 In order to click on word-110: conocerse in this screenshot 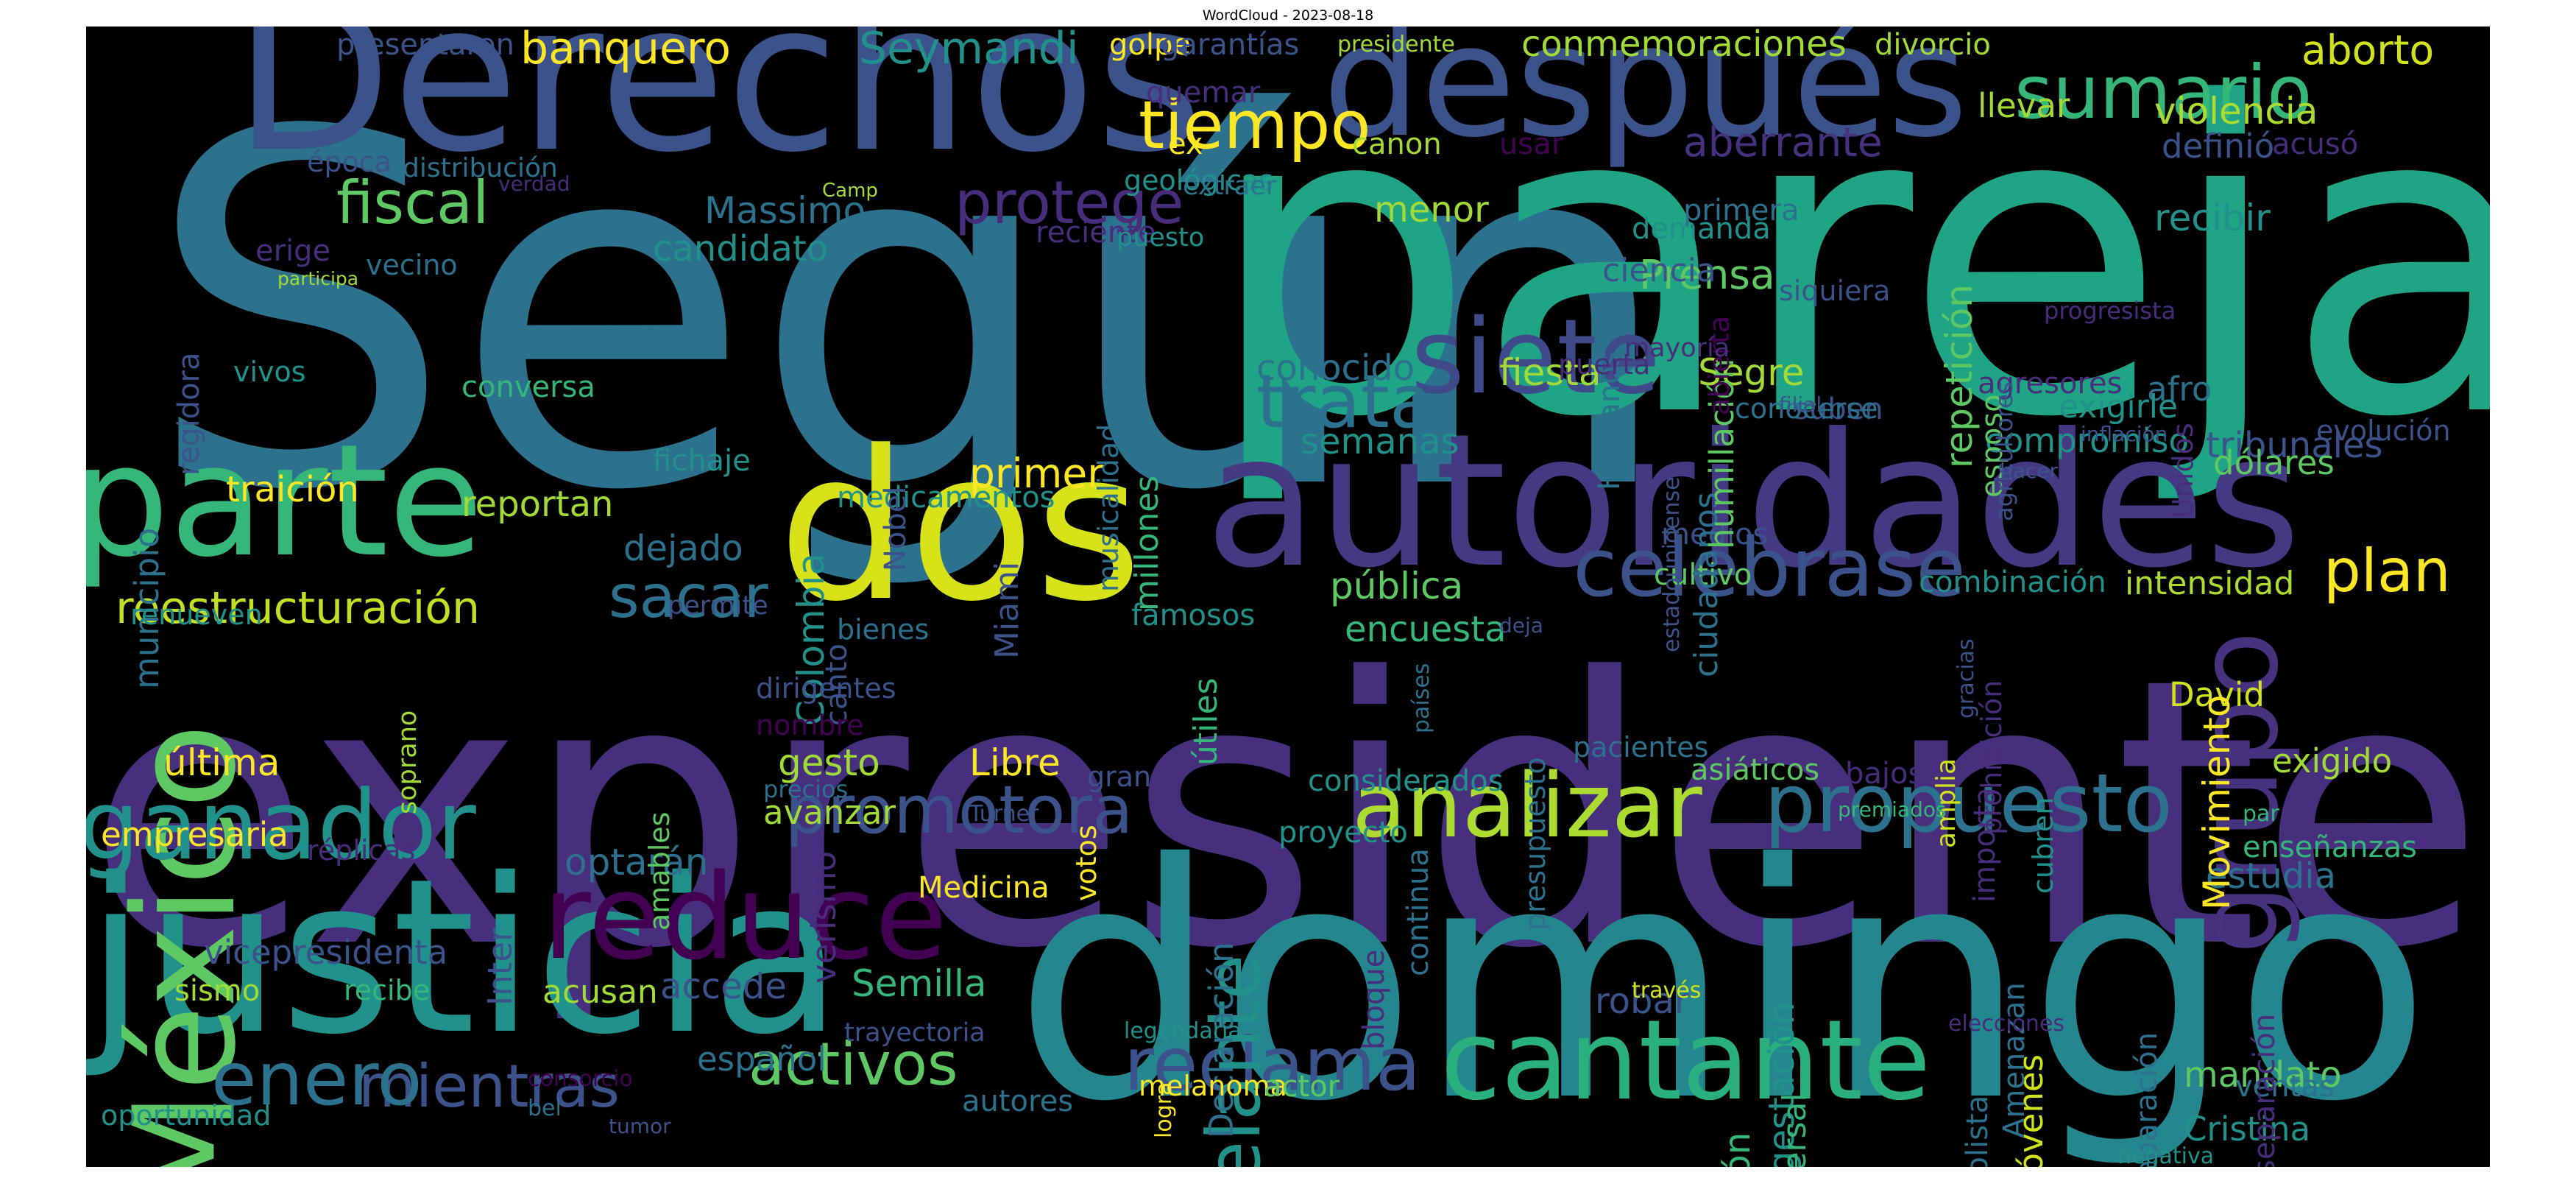, I will do `click(1806, 408)`.